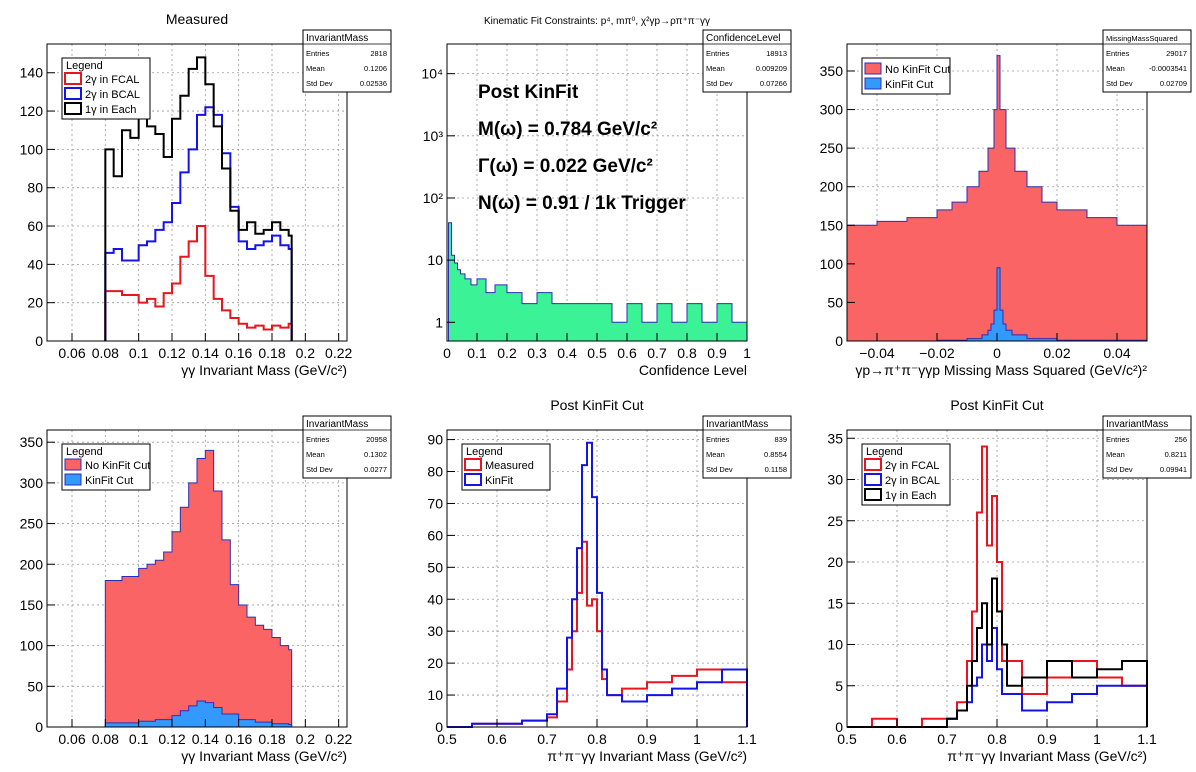 The width and height of the screenshot is (1196, 772). What do you see at coordinates (596, 405) in the screenshot?
I see `chart-title: Post KinFit Cut` at bounding box center [596, 405].